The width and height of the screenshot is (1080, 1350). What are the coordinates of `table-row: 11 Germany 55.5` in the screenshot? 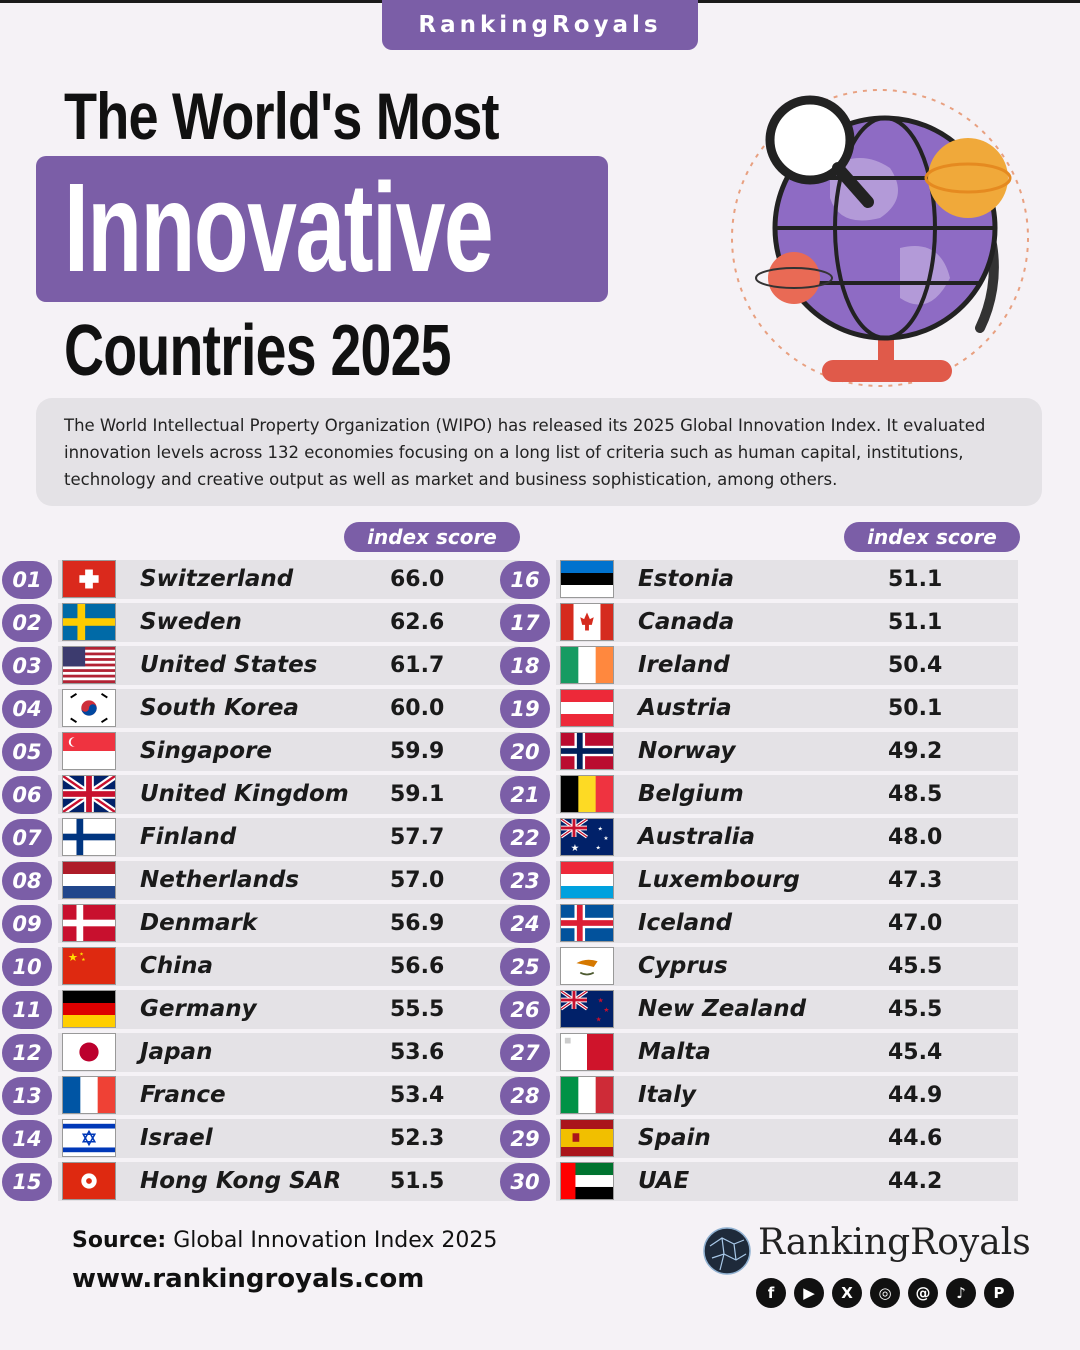 It's located at (260, 1009).